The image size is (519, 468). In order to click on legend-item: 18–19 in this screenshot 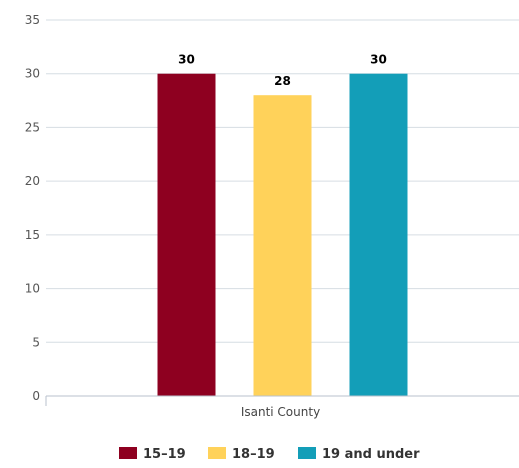, I will do `click(241, 454)`.